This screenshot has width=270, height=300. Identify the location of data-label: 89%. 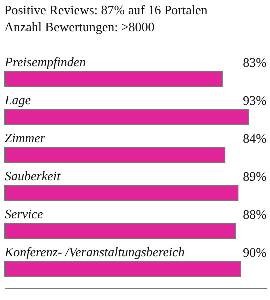
(255, 176).